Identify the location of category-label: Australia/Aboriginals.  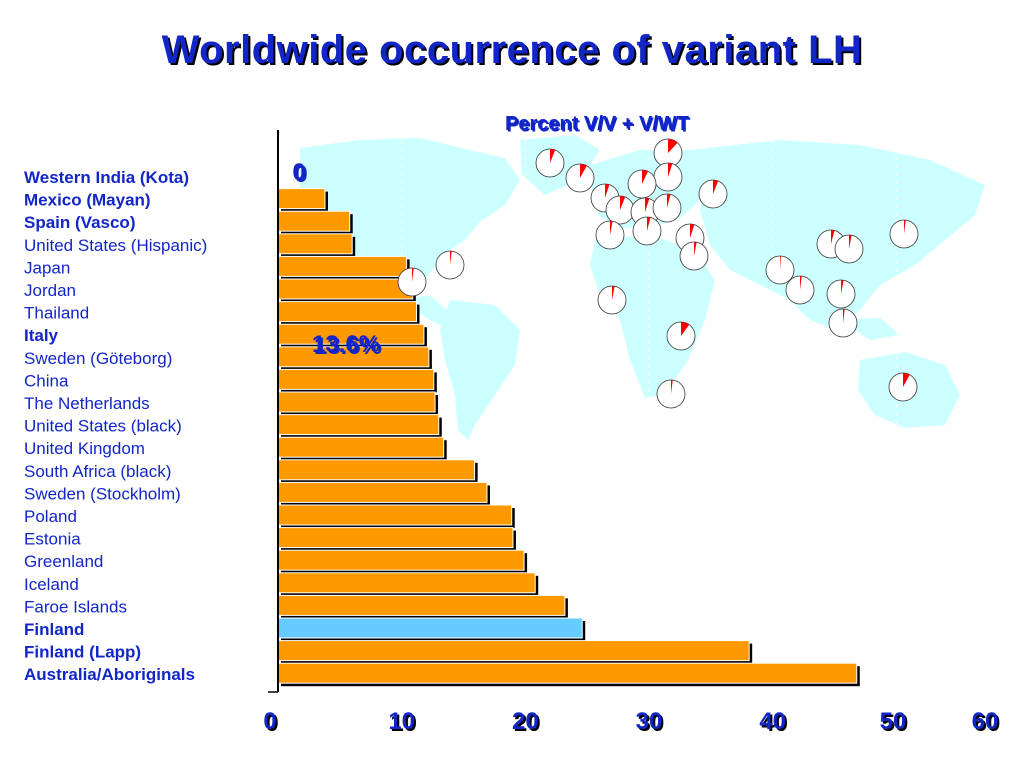
(109, 674).